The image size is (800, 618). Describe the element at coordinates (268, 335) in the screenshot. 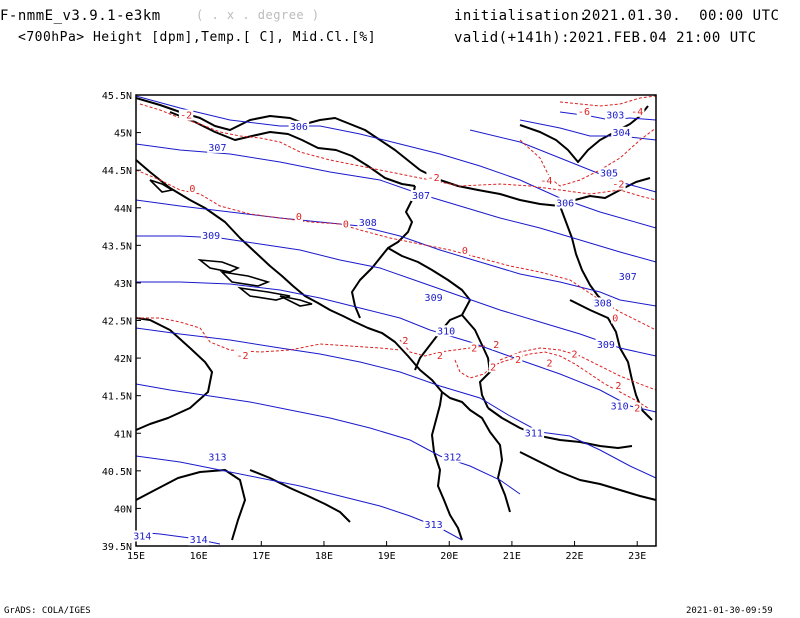

I see `contour-temp-minus2-south` at that location.